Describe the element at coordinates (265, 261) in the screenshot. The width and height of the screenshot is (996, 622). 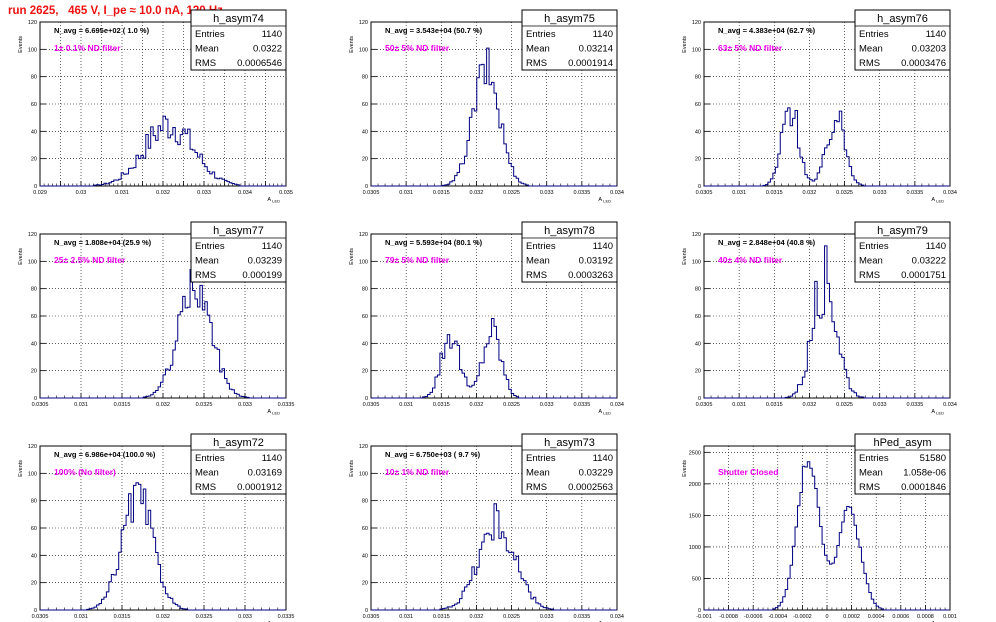
I see `stats-value: 0.03239` at that location.